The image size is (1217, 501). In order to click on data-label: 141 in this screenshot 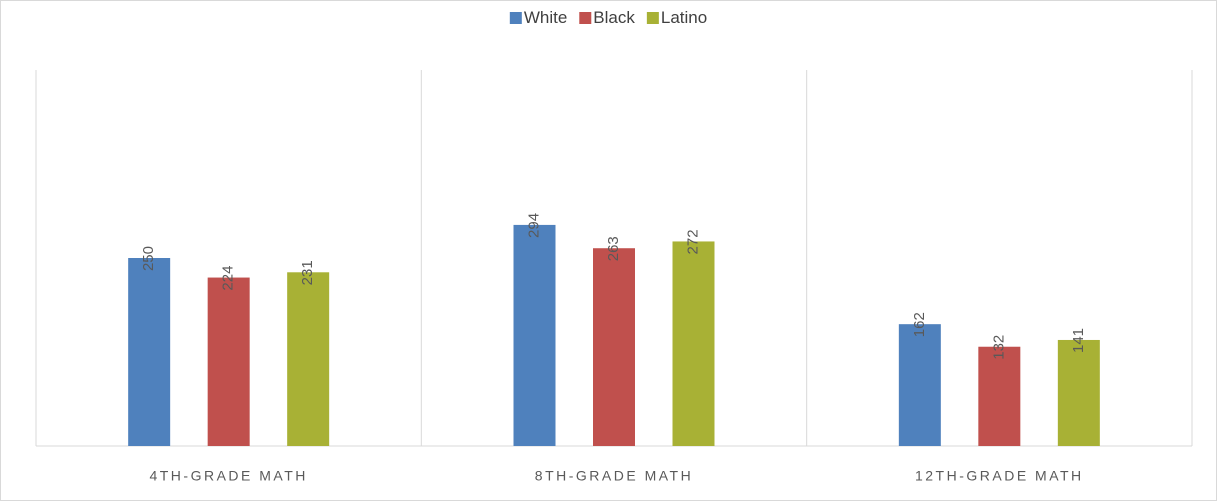, I will do `click(1078, 340)`.